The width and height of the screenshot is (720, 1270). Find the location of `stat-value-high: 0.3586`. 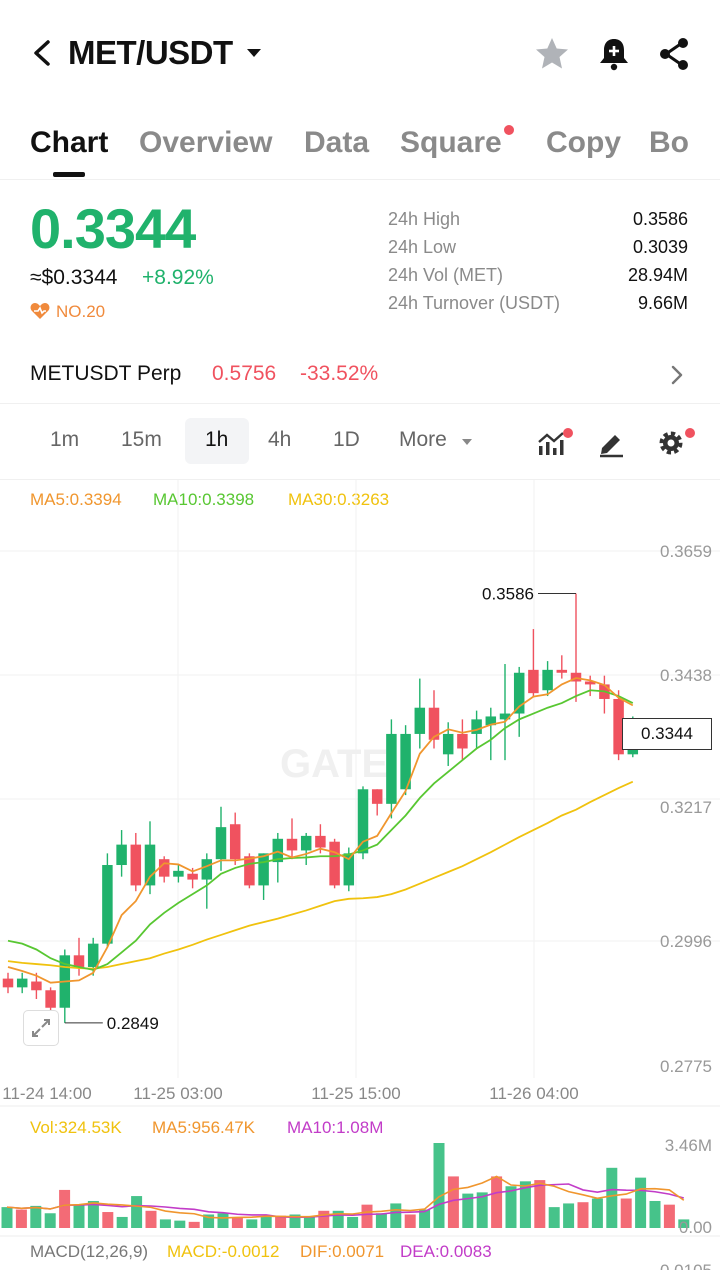

stat-value-high: 0.3586 is located at coordinates (660, 219).